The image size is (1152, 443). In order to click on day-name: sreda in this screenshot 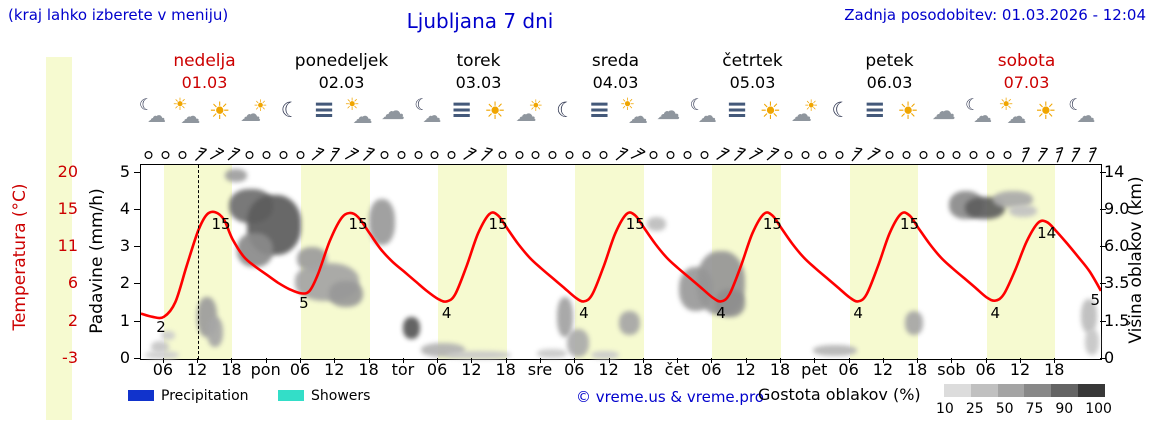, I will do `click(615, 61)`.